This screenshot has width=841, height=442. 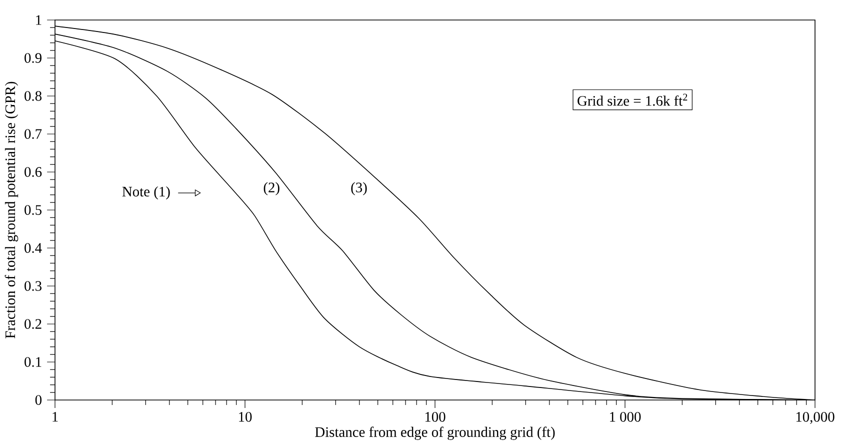 What do you see at coordinates (359, 189) in the screenshot?
I see `annotation: (3)` at bounding box center [359, 189].